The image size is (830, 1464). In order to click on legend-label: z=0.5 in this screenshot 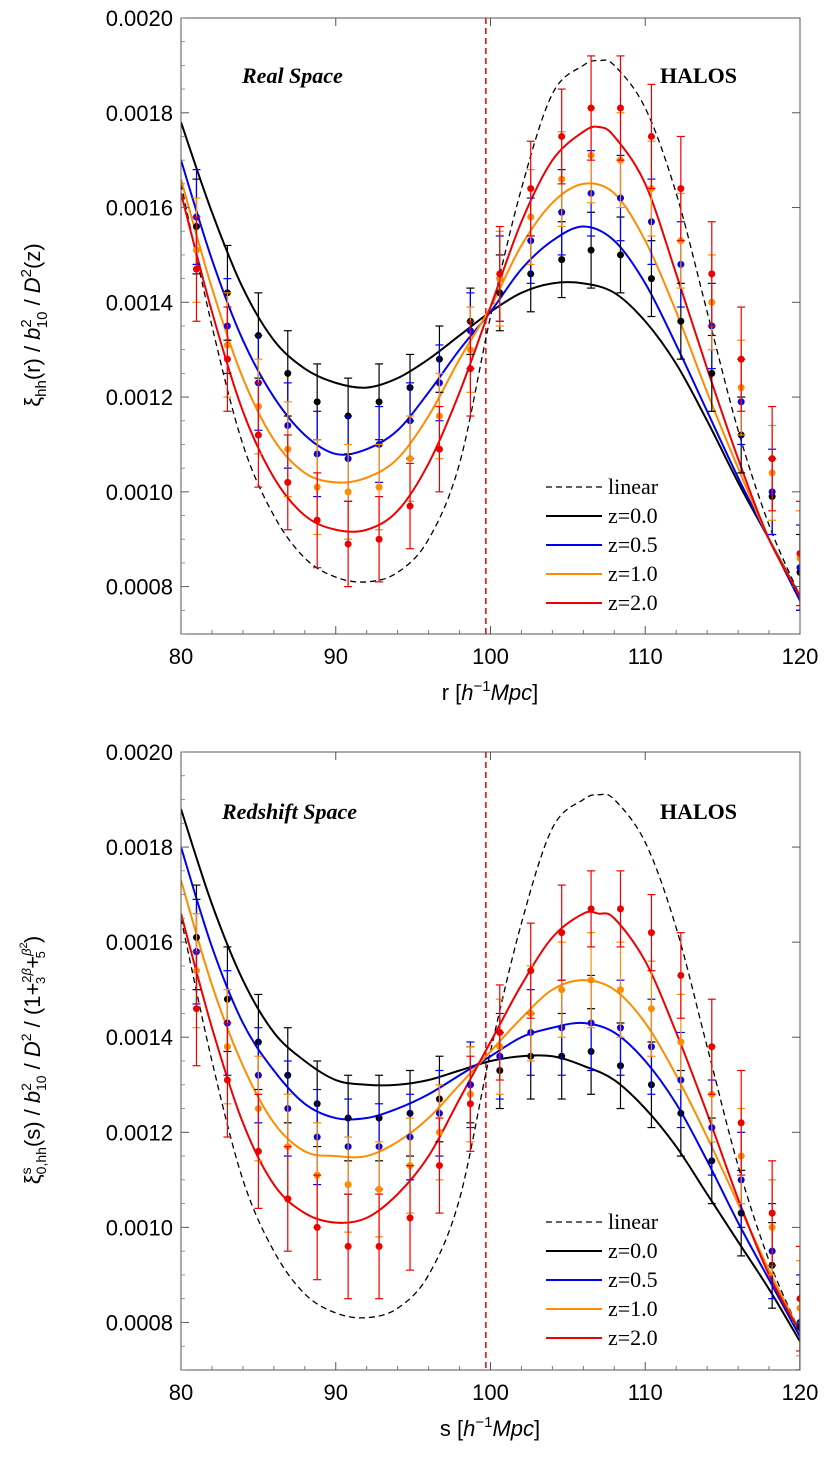, I will do `click(633, 1279)`.